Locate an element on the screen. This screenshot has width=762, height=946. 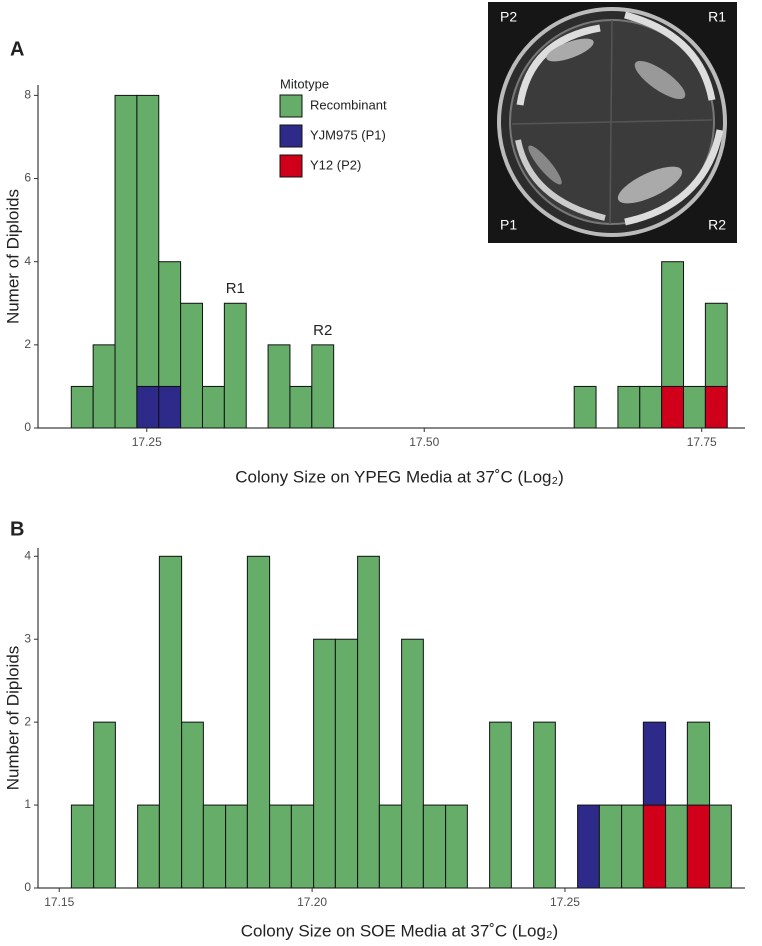
annotation: R2 is located at coordinates (322, 330).